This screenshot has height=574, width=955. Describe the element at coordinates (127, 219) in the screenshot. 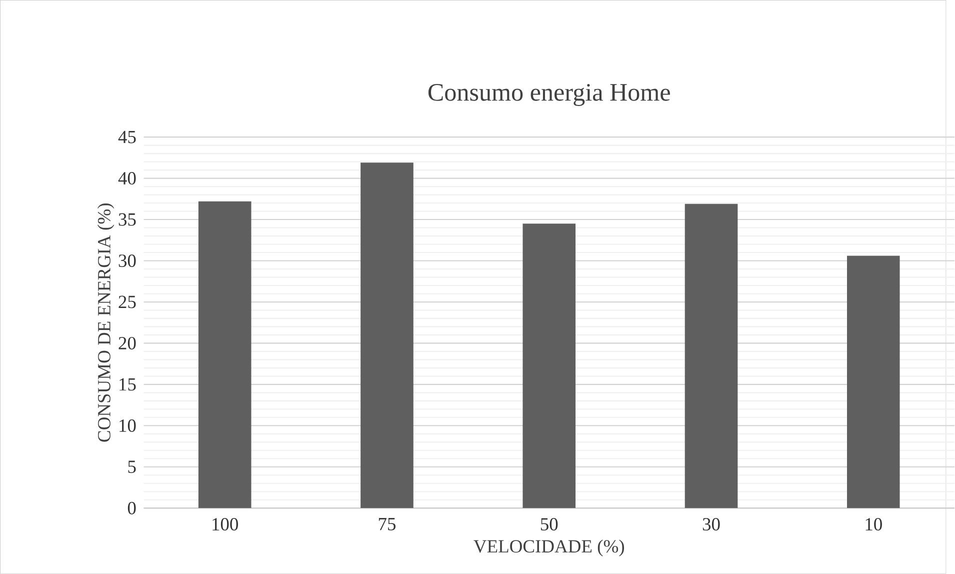

I see `y-tick-label: 35` at that location.